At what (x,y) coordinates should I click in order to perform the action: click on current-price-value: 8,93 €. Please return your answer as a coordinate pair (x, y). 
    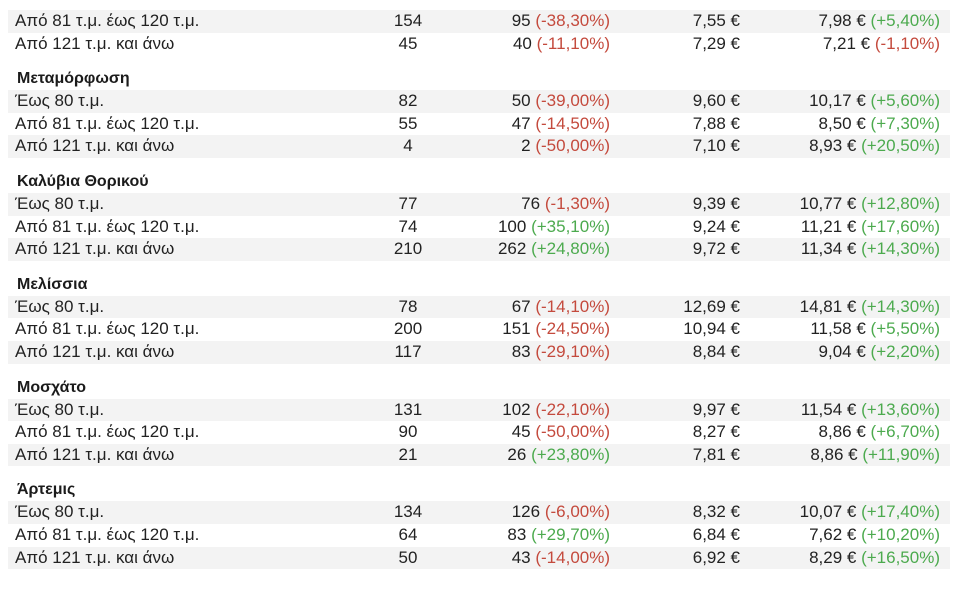
    Looking at the image, I should click on (833, 146).